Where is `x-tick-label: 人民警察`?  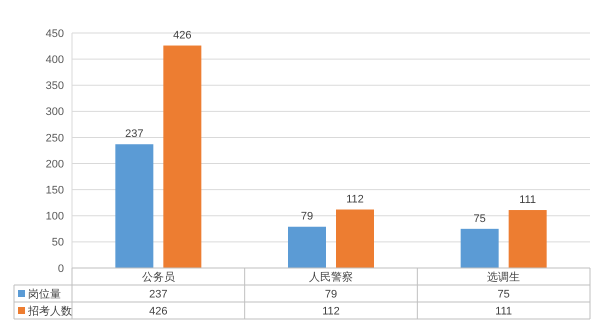 x-tick-label: 人民警察 is located at coordinates (331, 277).